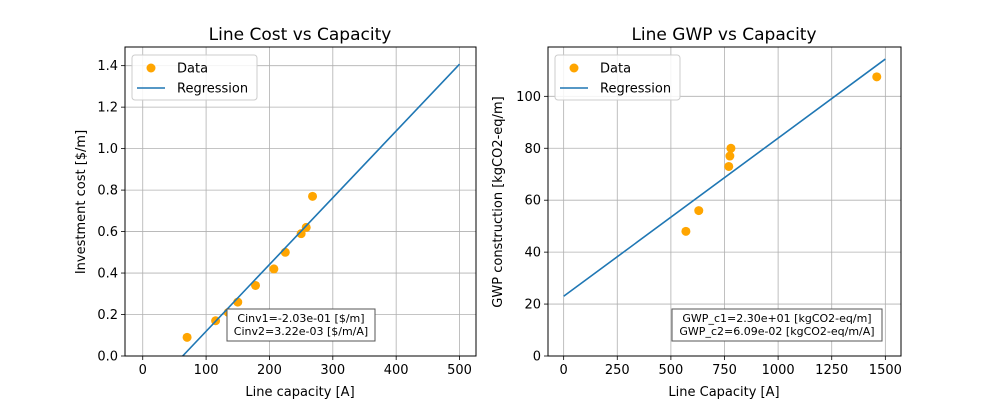 This screenshot has height=400, width=1000. Describe the element at coordinates (81, 202) in the screenshot. I see `left-y-axis-label: Investment cost [$/m]` at that location.